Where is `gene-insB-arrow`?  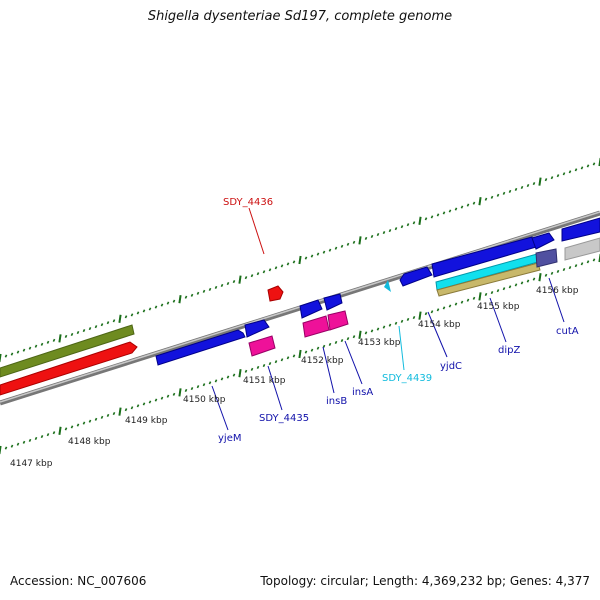
gene-insB-arrow is located at coordinates (311, 309).